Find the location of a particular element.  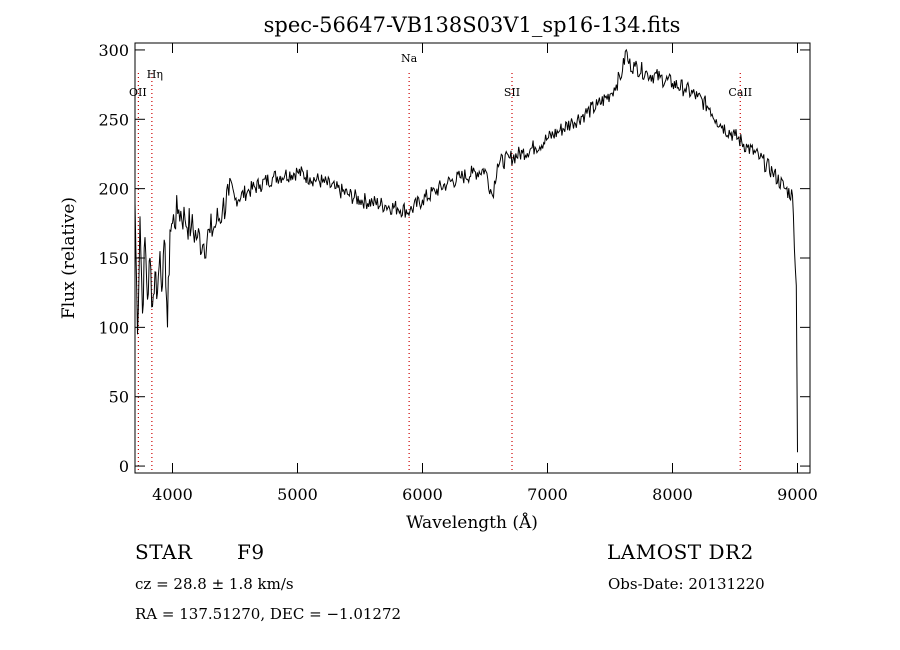

marker-label: CaII is located at coordinates (740, 92).